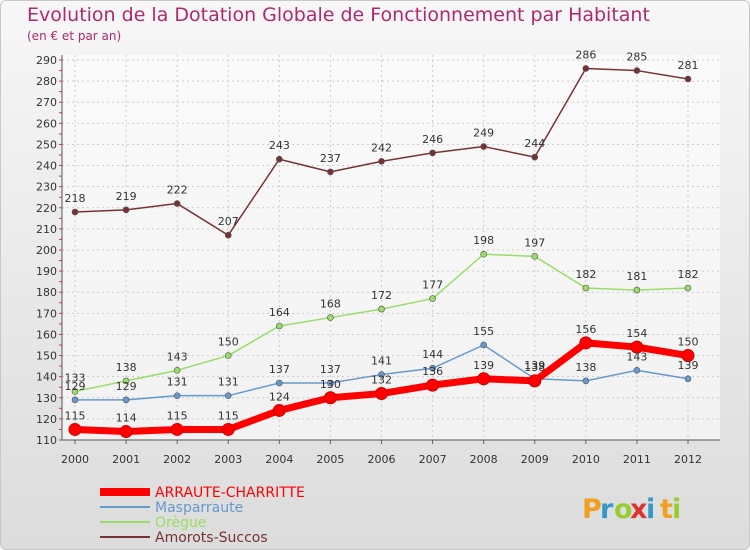 This screenshot has width=750, height=550. Describe the element at coordinates (432, 354) in the screenshot. I see `data-label-masparraute: 144` at that location.